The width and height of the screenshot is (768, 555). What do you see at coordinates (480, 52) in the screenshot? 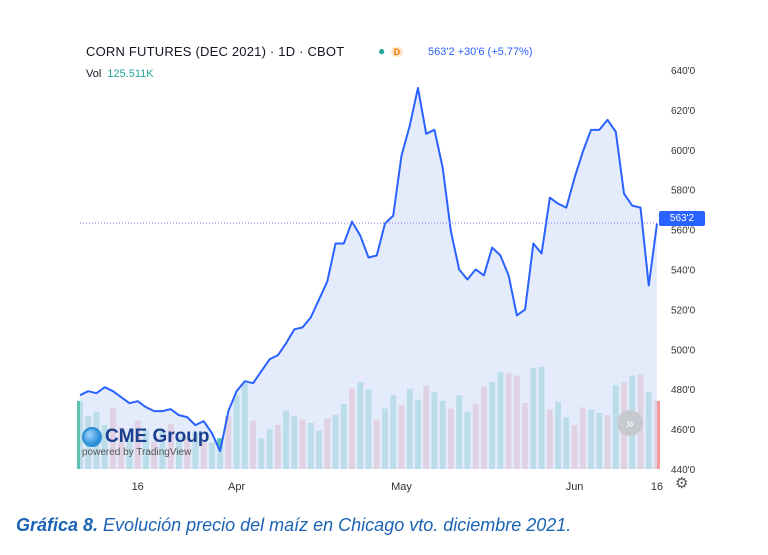
I see `price-quote: 563'2 +30'6 (+5.77%)` at bounding box center [480, 52].